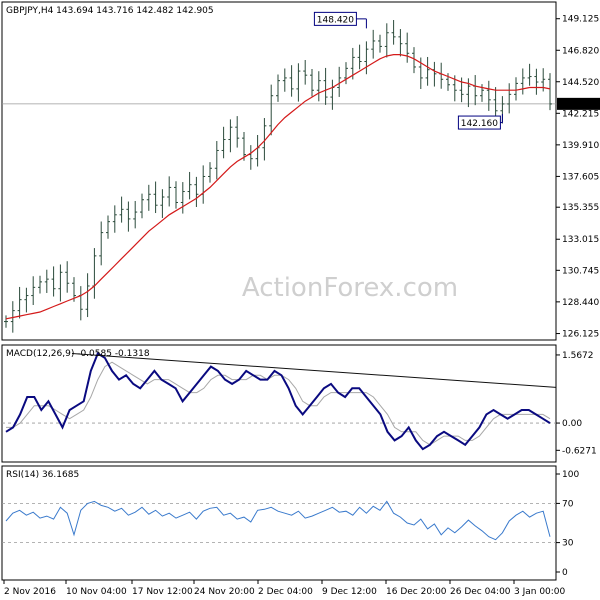 This screenshot has width=600, height=600. What do you see at coordinates (580, 51) in the screenshot?
I see `price-axis-label: 146.820` at bounding box center [580, 51].